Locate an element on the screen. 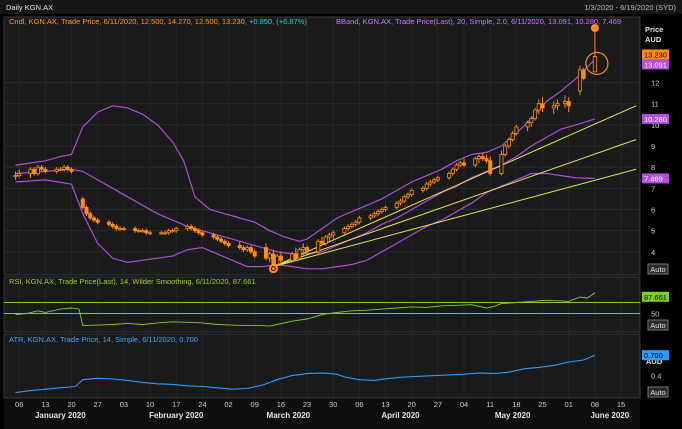  rsi-value-tag: 87.661 is located at coordinates (655, 296).